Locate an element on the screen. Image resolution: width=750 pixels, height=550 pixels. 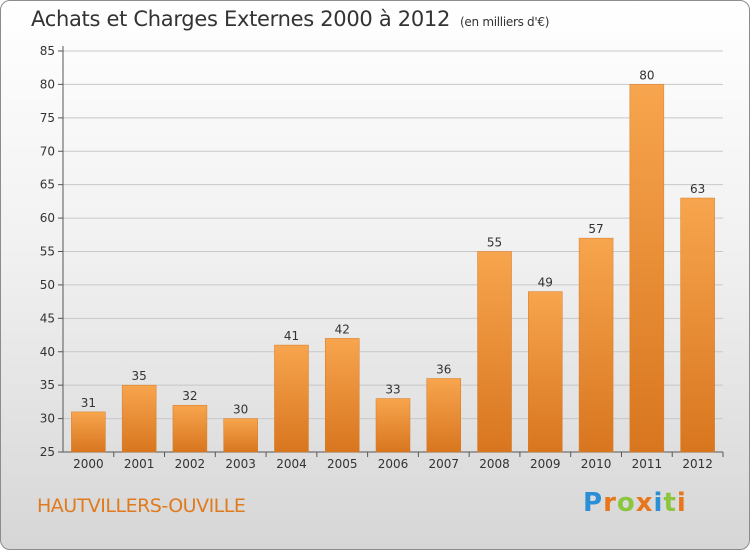
chart-unit: (en milliers d'€) is located at coordinates (505, 22).